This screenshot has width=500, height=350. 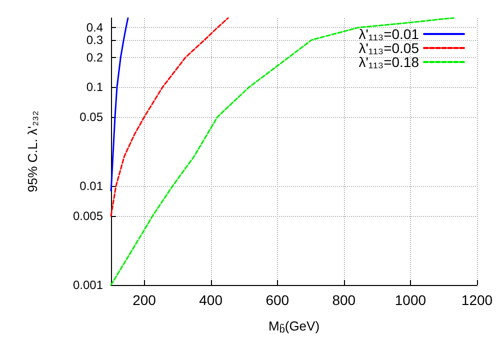 I want to click on y-tick-label: 0.2, so click(x=95, y=57).